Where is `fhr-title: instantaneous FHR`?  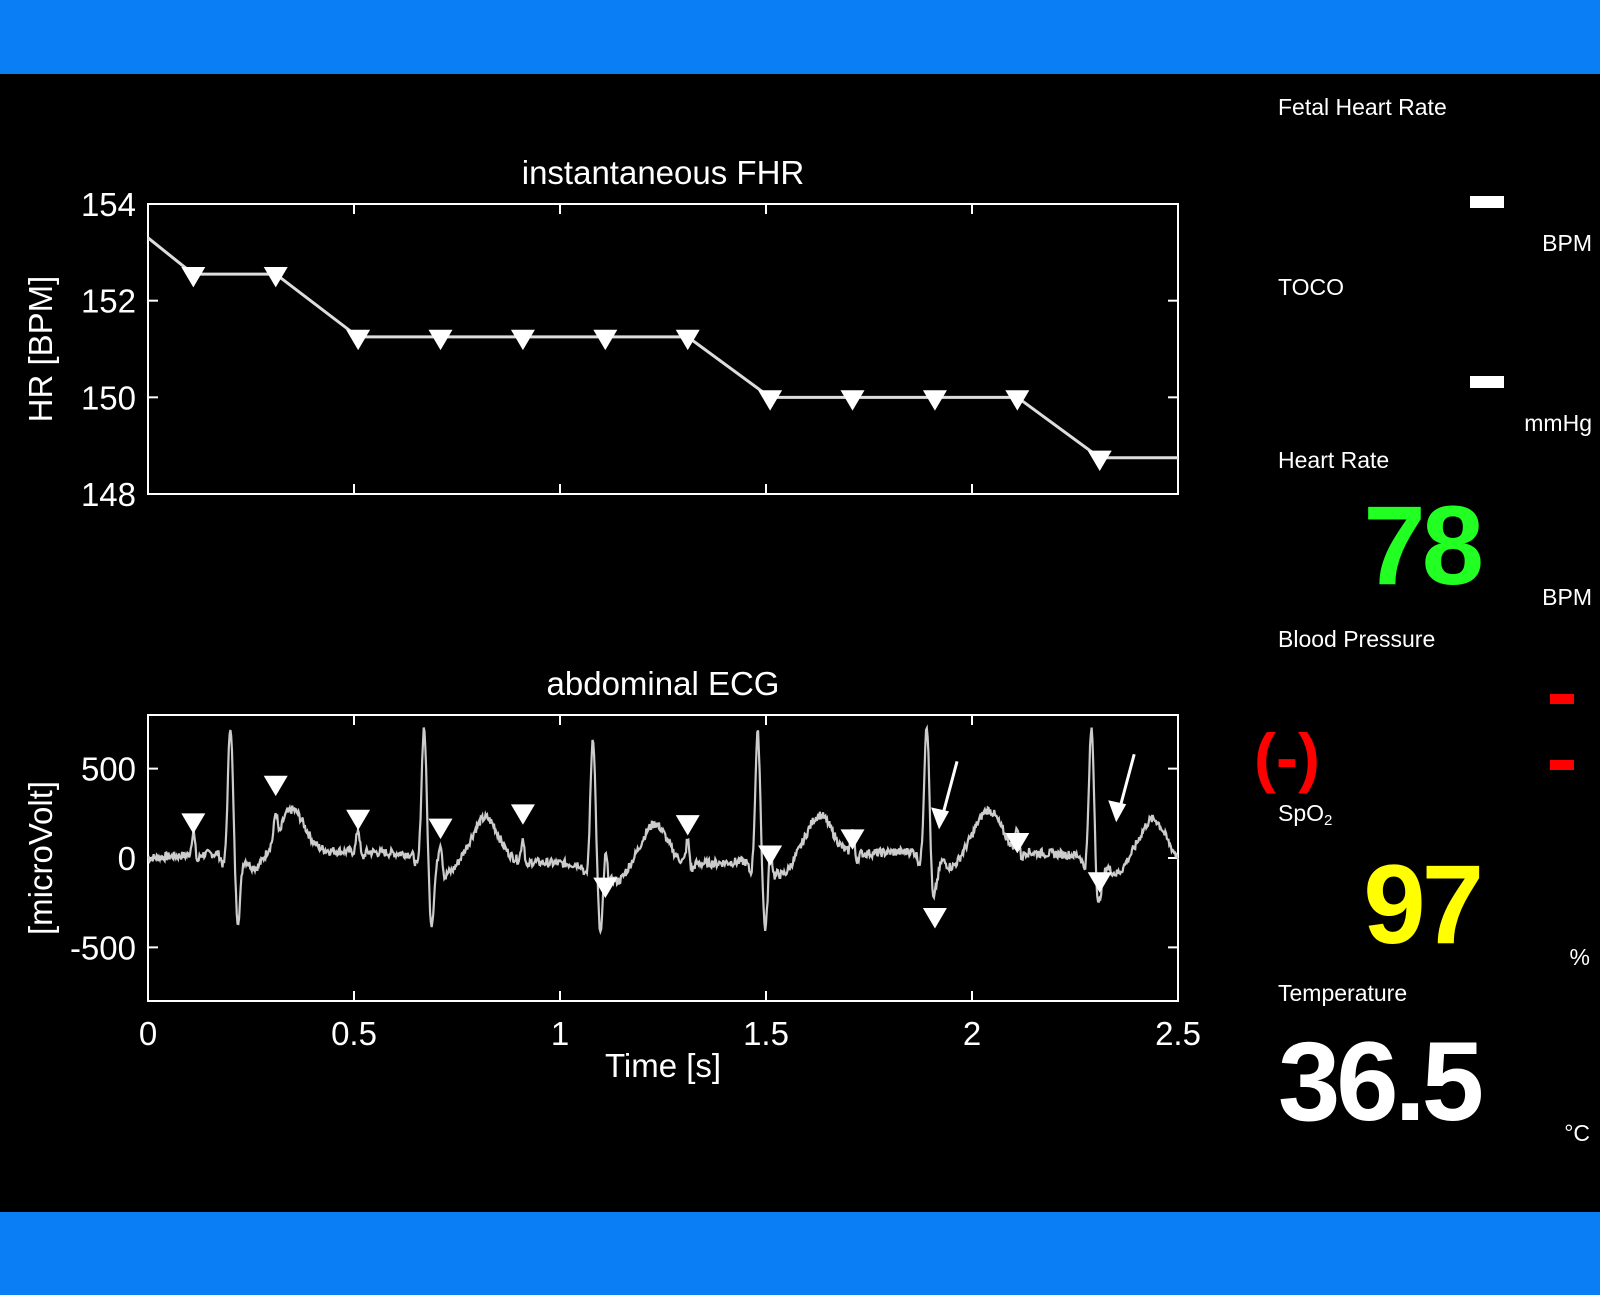
fhr-title: instantaneous FHR is located at coordinates (663, 172).